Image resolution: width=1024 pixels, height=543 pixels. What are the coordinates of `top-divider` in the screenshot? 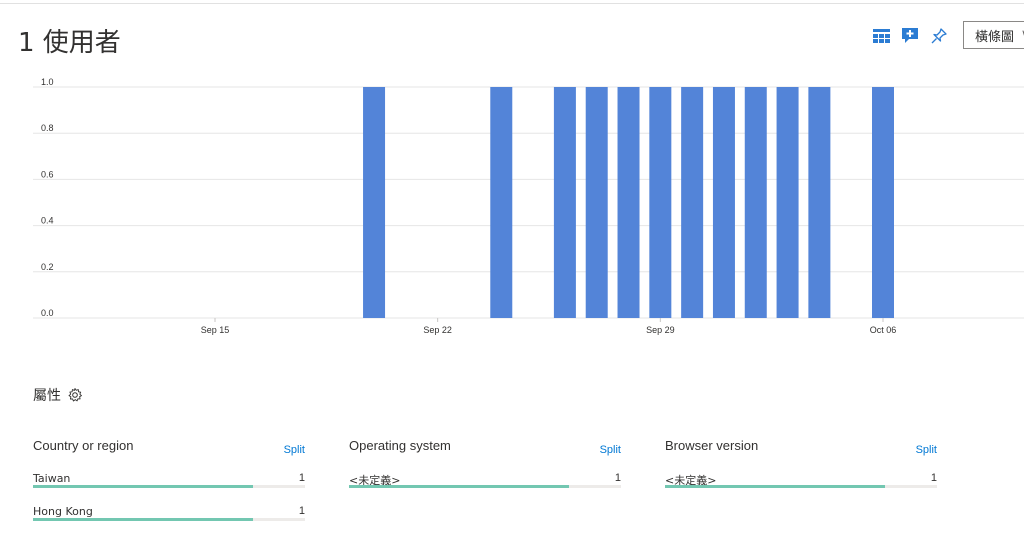 It's located at (512, 3).